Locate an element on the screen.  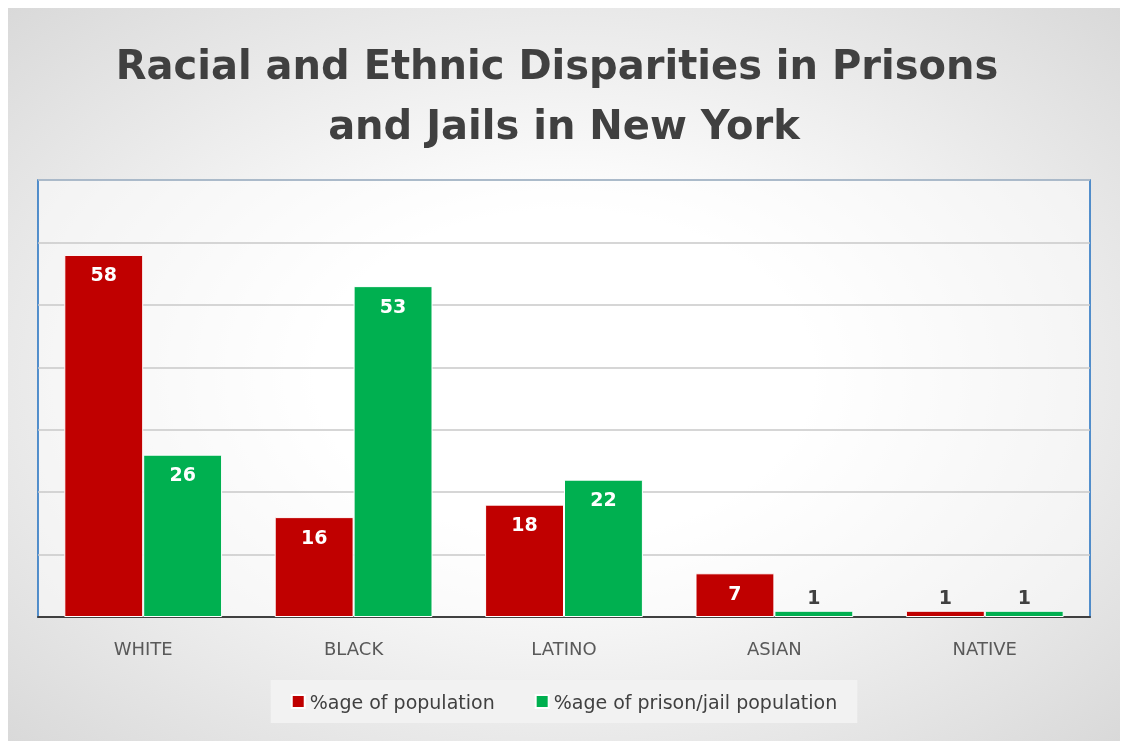
data-label: 18 is located at coordinates (524, 524).